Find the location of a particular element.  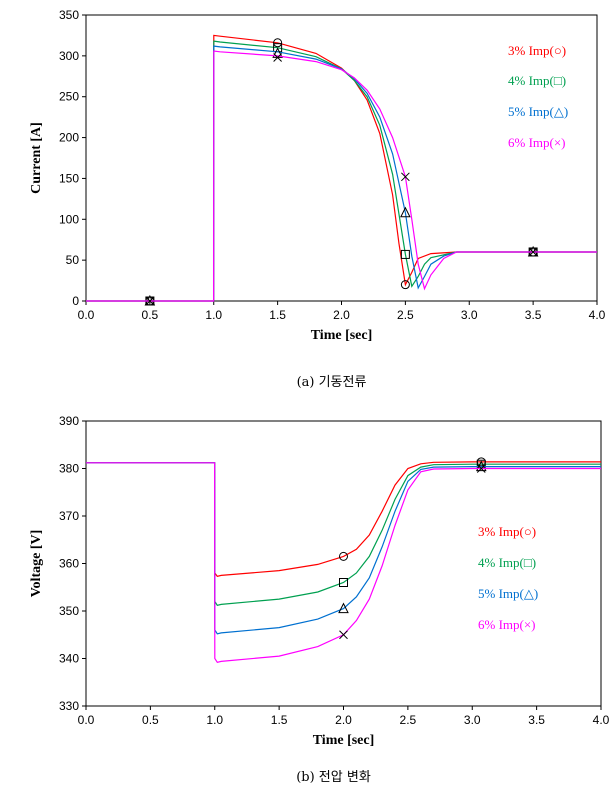

y-tick-label: 150 is located at coordinates (69, 178).